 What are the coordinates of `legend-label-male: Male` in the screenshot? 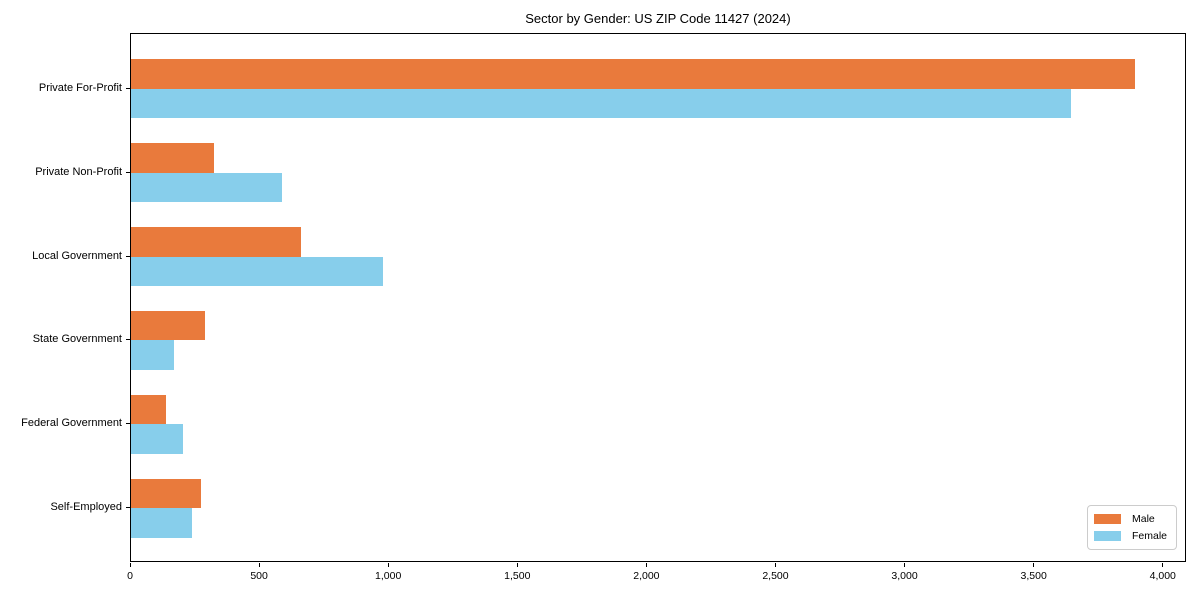 It's located at (1143, 519).